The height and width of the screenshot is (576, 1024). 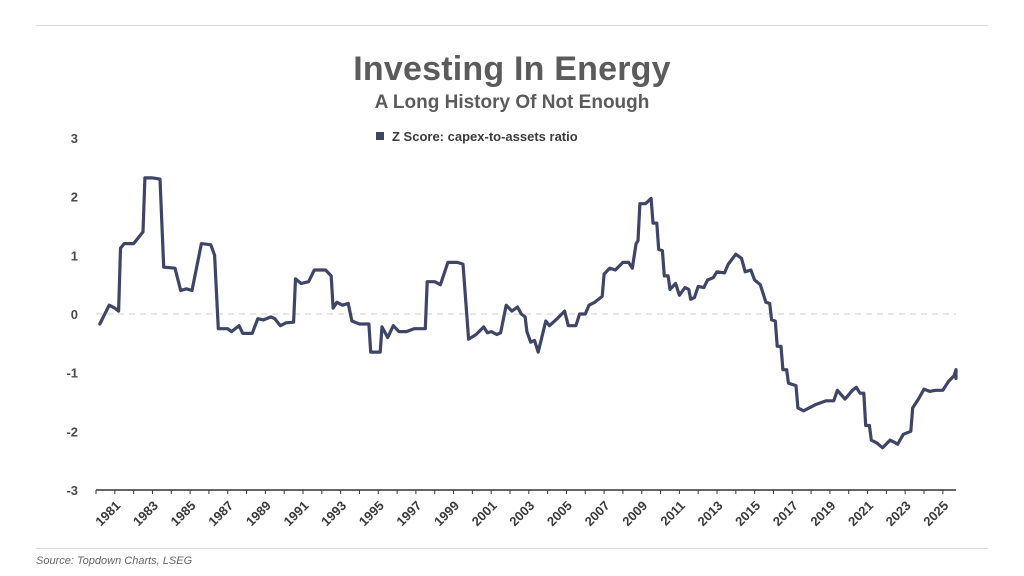 What do you see at coordinates (408, 513) in the screenshot?
I see `x-tick-label: 1997` at bounding box center [408, 513].